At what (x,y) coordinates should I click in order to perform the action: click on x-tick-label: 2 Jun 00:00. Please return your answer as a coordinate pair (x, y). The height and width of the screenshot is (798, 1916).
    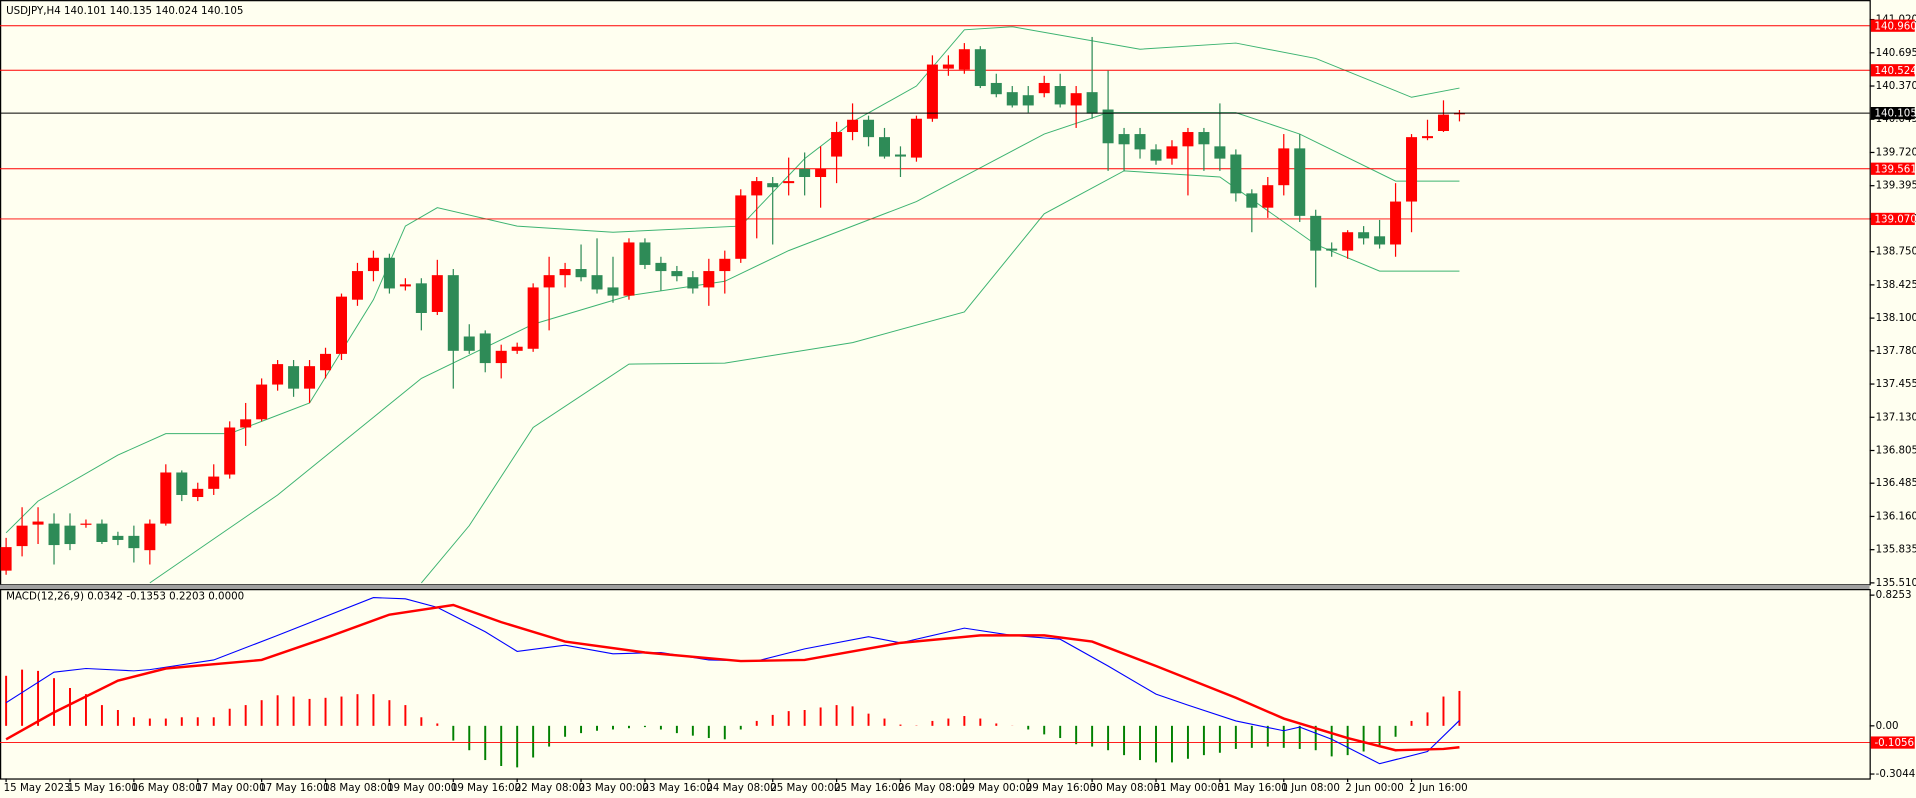
    Looking at the image, I should click on (1374, 788).